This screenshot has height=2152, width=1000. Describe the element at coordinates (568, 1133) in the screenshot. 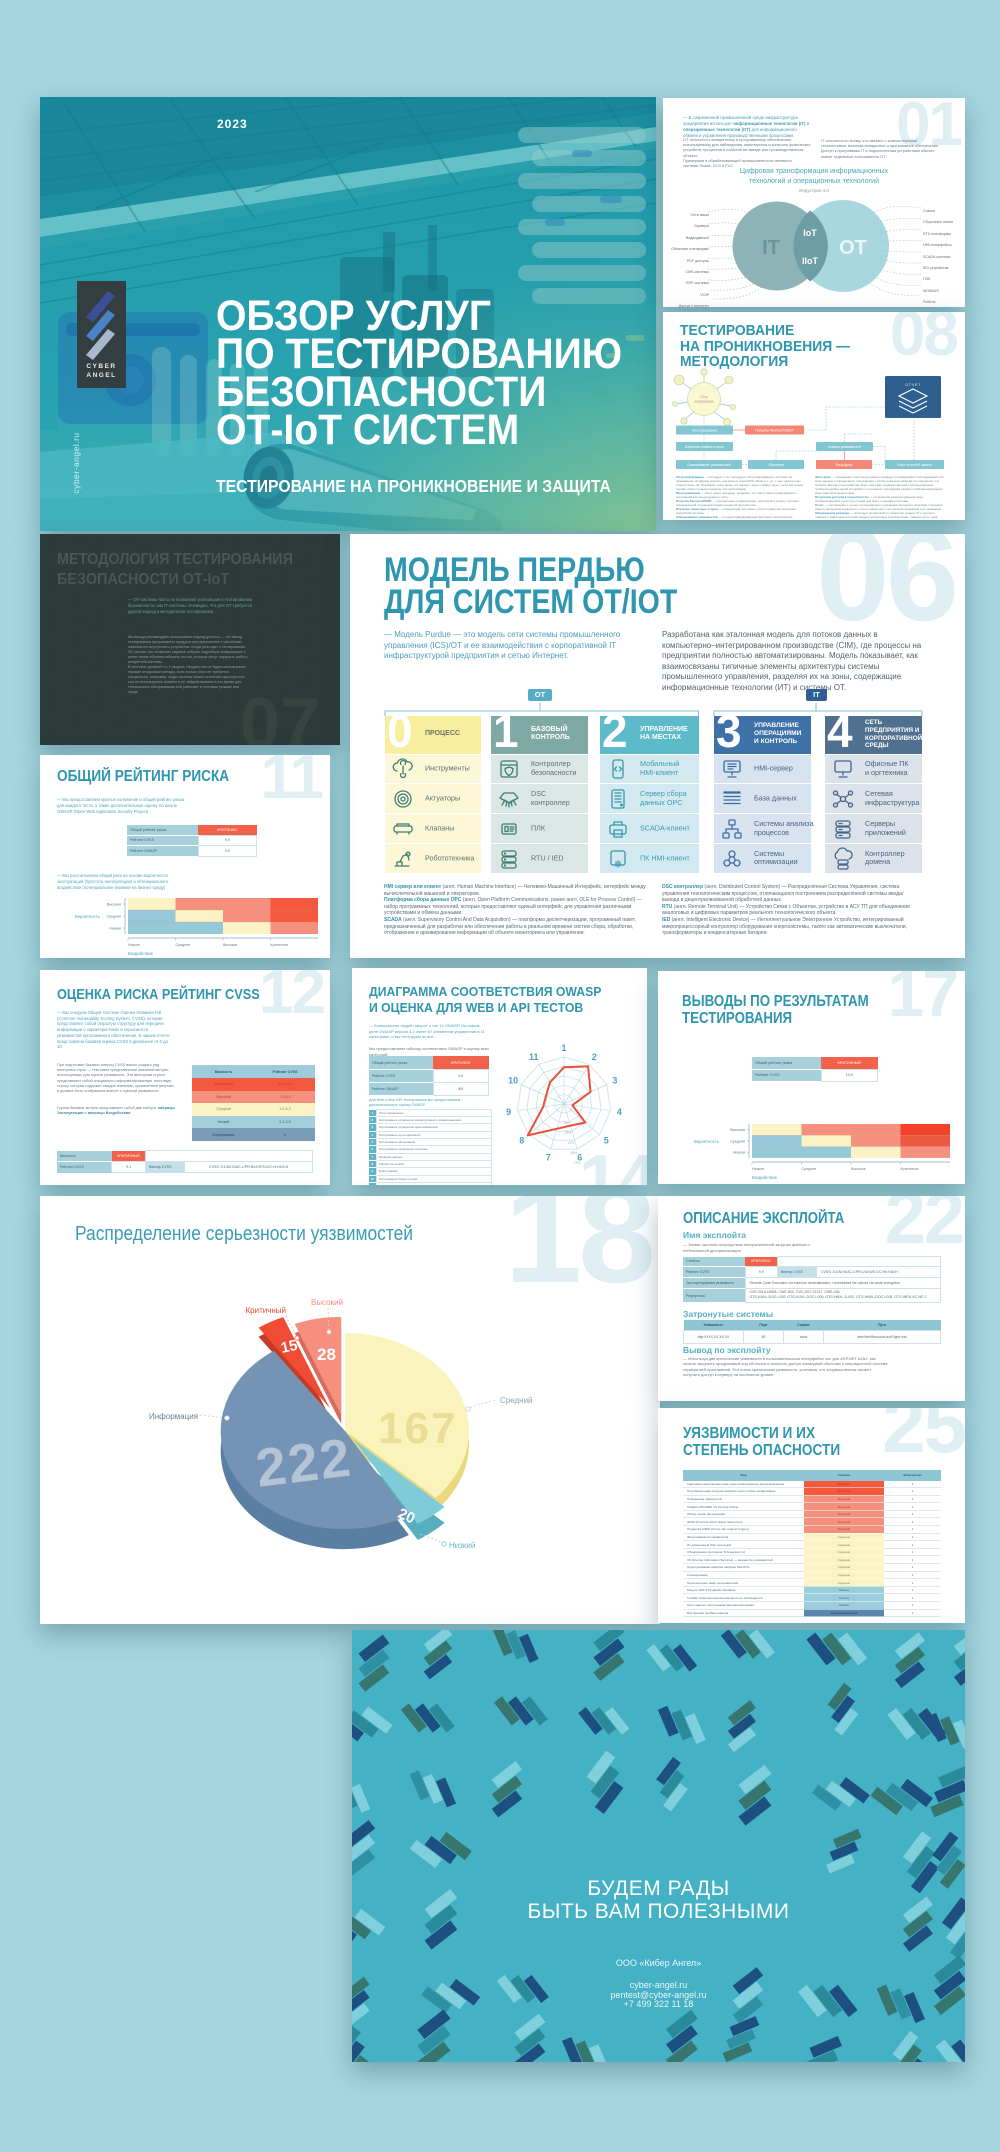

I see `svg-text: 25%` at that location.